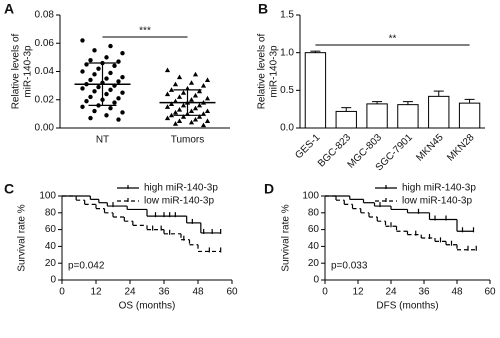 This screenshot has width=500, height=338. Describe the element at coordinates (51, 229) in the screenshot. I see `y-tick-label: 60` at that location.